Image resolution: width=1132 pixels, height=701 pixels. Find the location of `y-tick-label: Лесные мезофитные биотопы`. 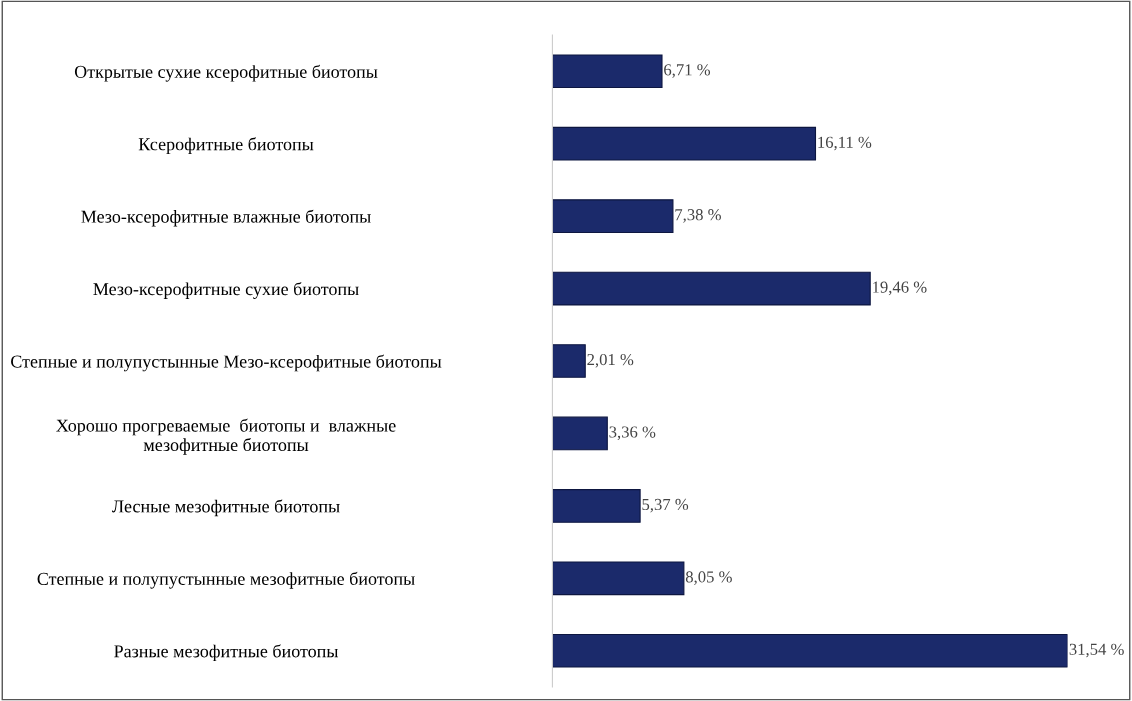

y-tick-label: Лесные мезофитные биотопы is located at coordinates (226, 508).